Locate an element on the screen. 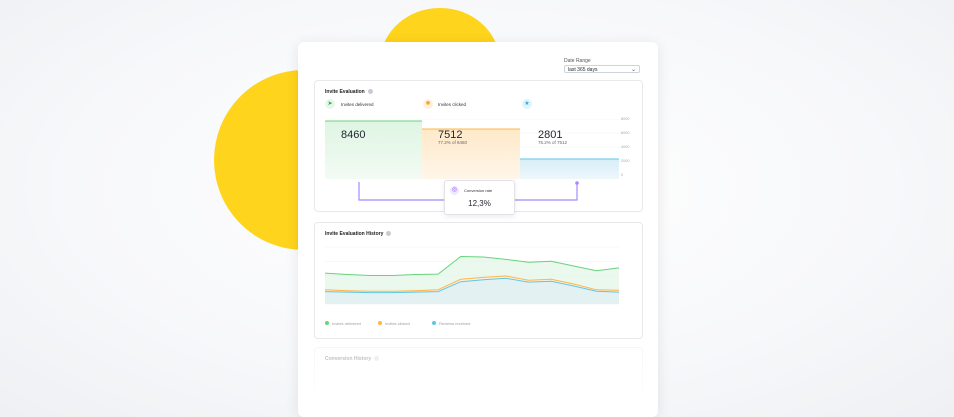 This screenshot has width=954, height=417. history-chart is located at coordinates (472, 275).